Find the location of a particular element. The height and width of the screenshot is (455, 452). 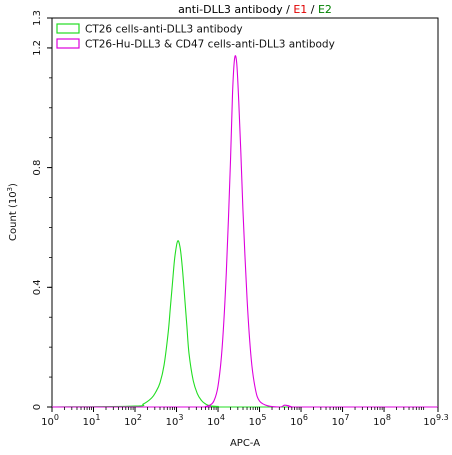

x-tick-label: 109.3 is located at coordinates (435, 420).